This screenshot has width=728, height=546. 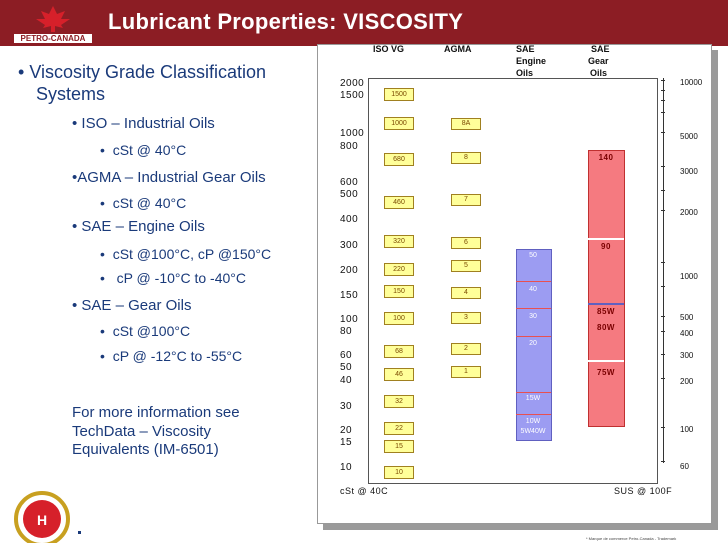 I want to click on cst-tick: 10, so click(x=346, y=467).